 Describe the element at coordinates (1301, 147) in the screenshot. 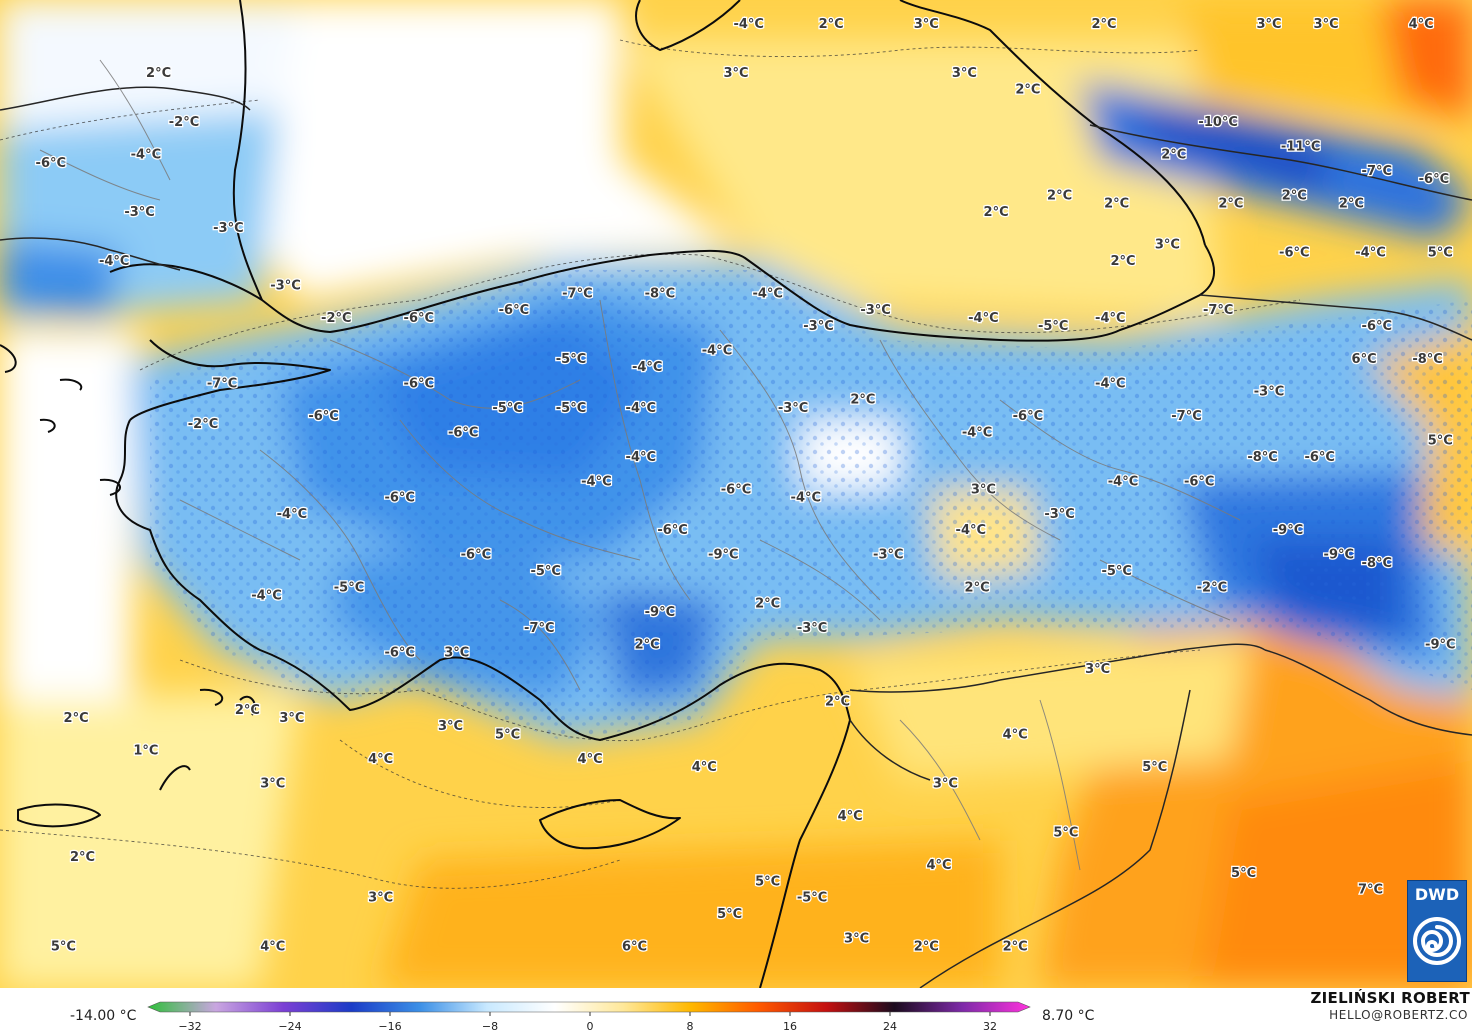

I see `temperature-label: -11°C` at that location.